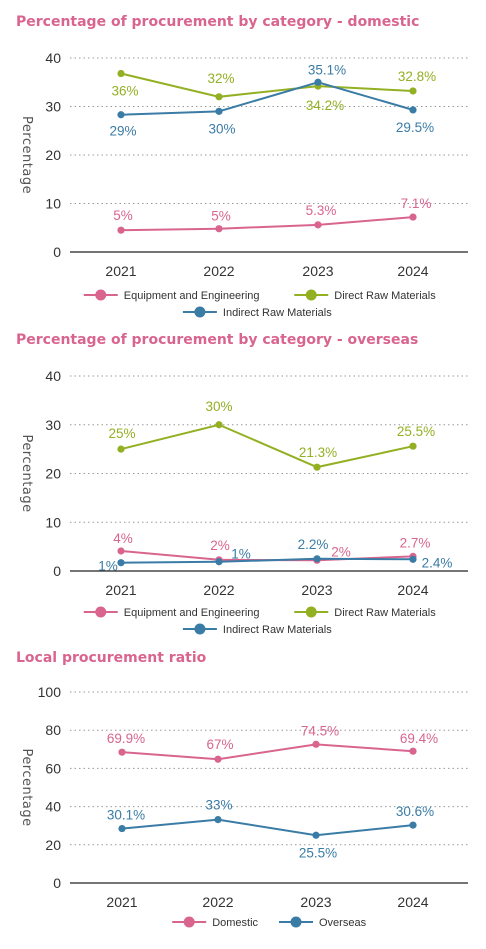  Describe the element at coordinates (126, 738) in the screenshot. I see `data-label: 69.9%` at that location.